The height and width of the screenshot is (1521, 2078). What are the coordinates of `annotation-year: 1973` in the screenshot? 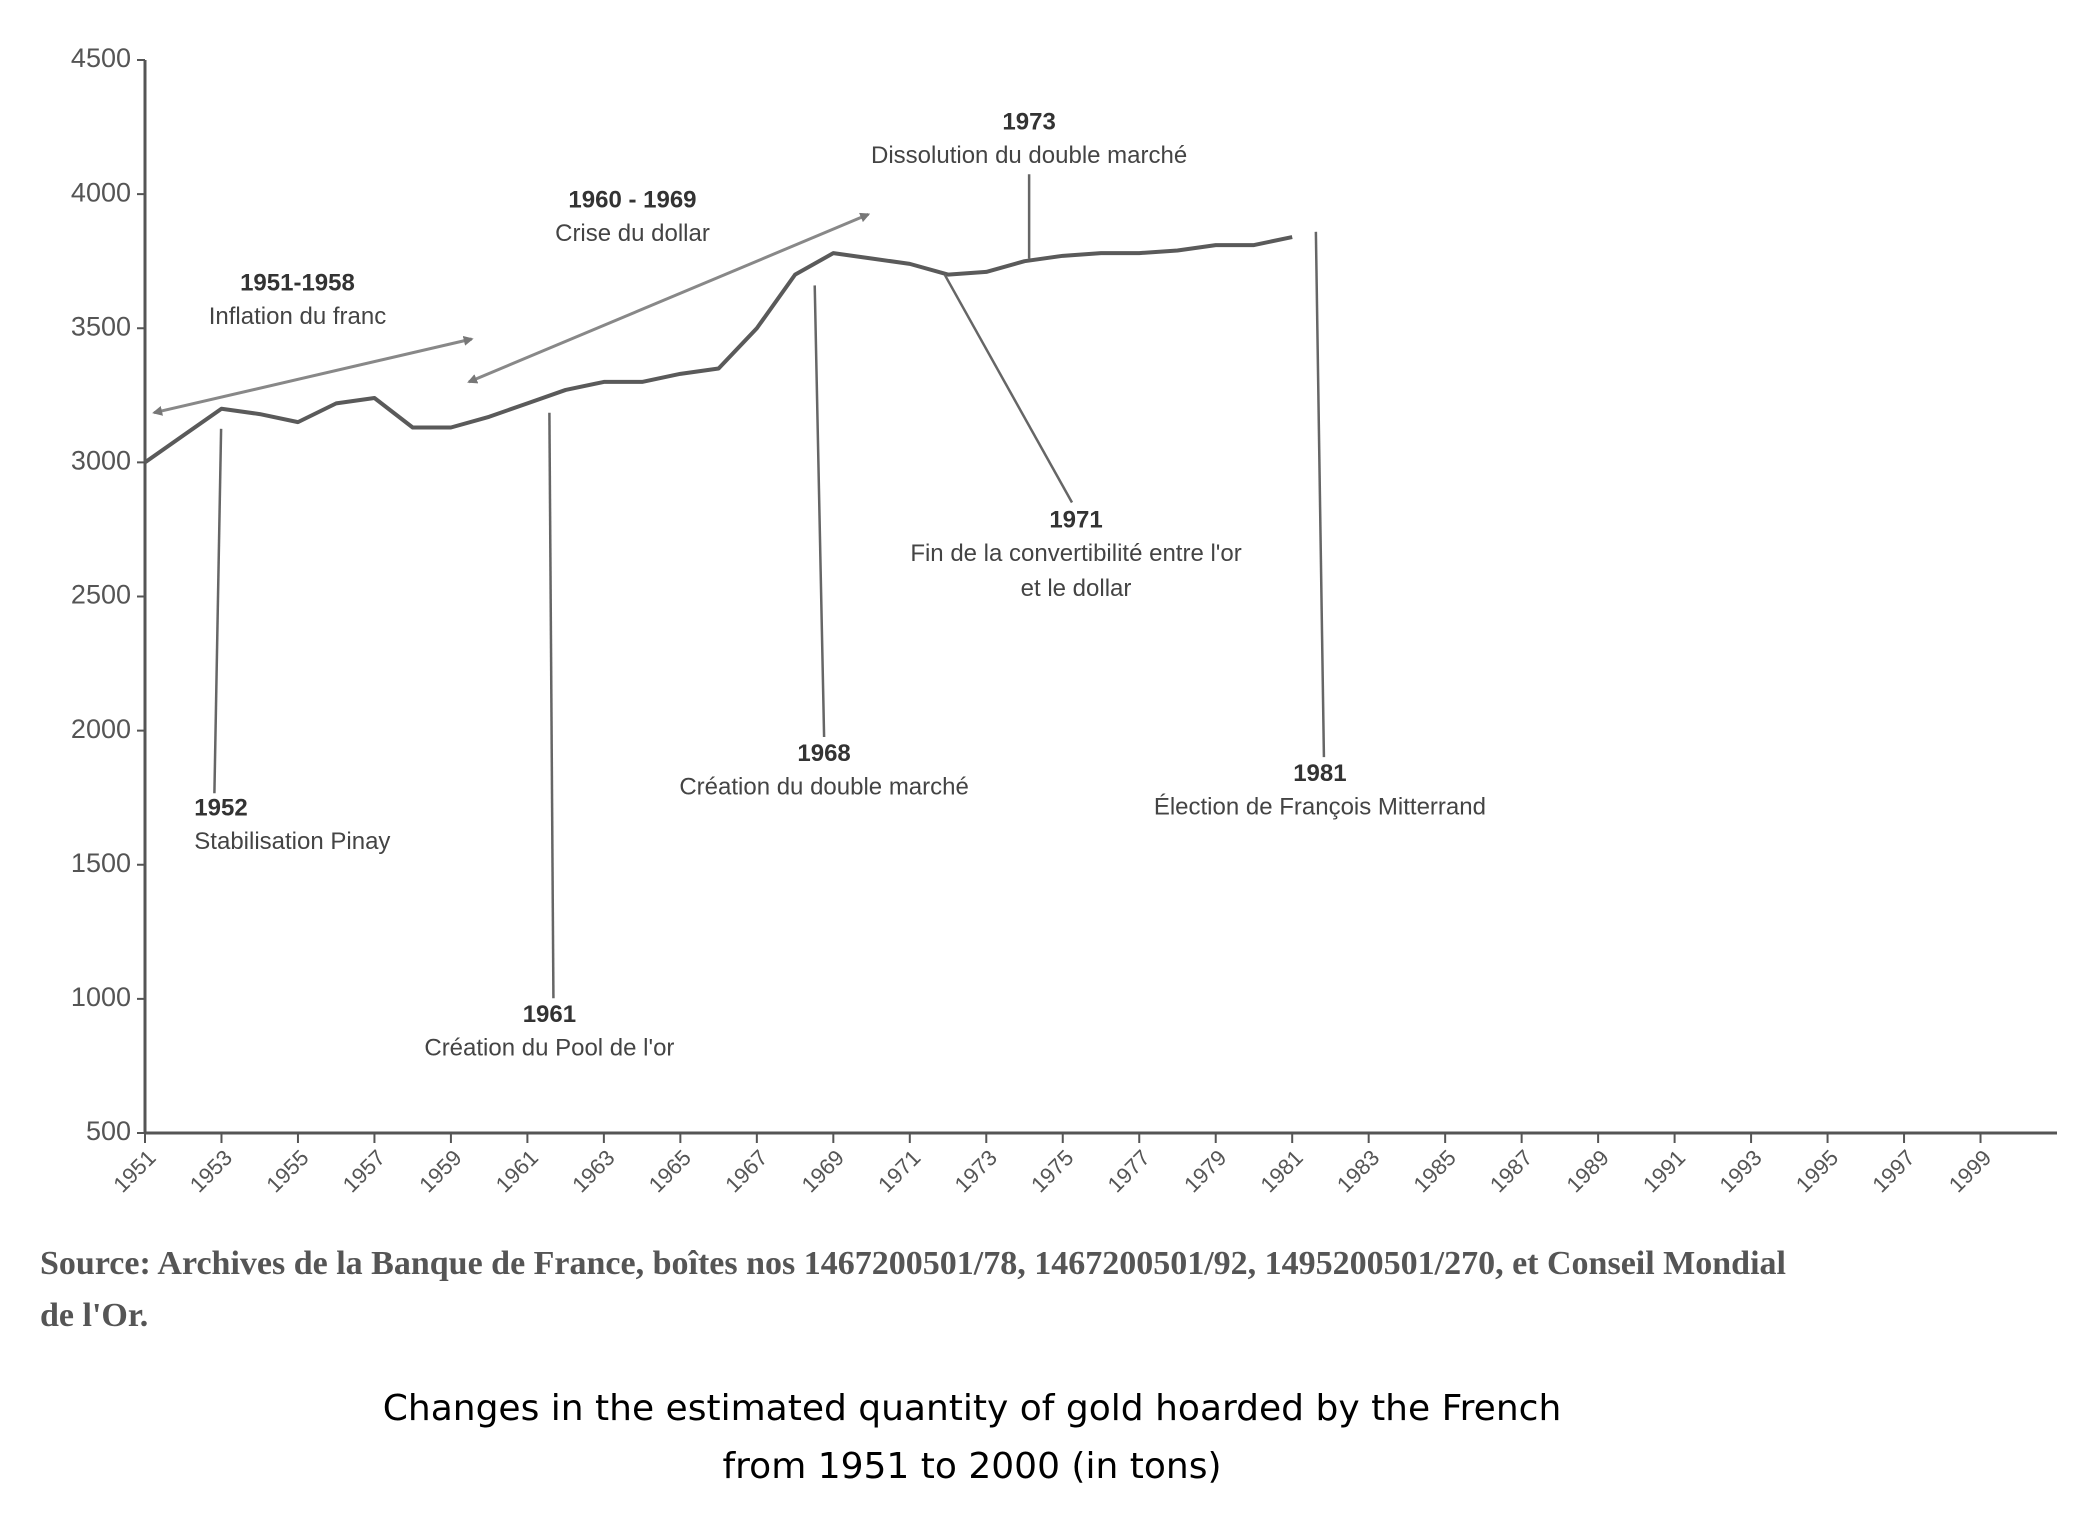 It's located at (1028, 122).